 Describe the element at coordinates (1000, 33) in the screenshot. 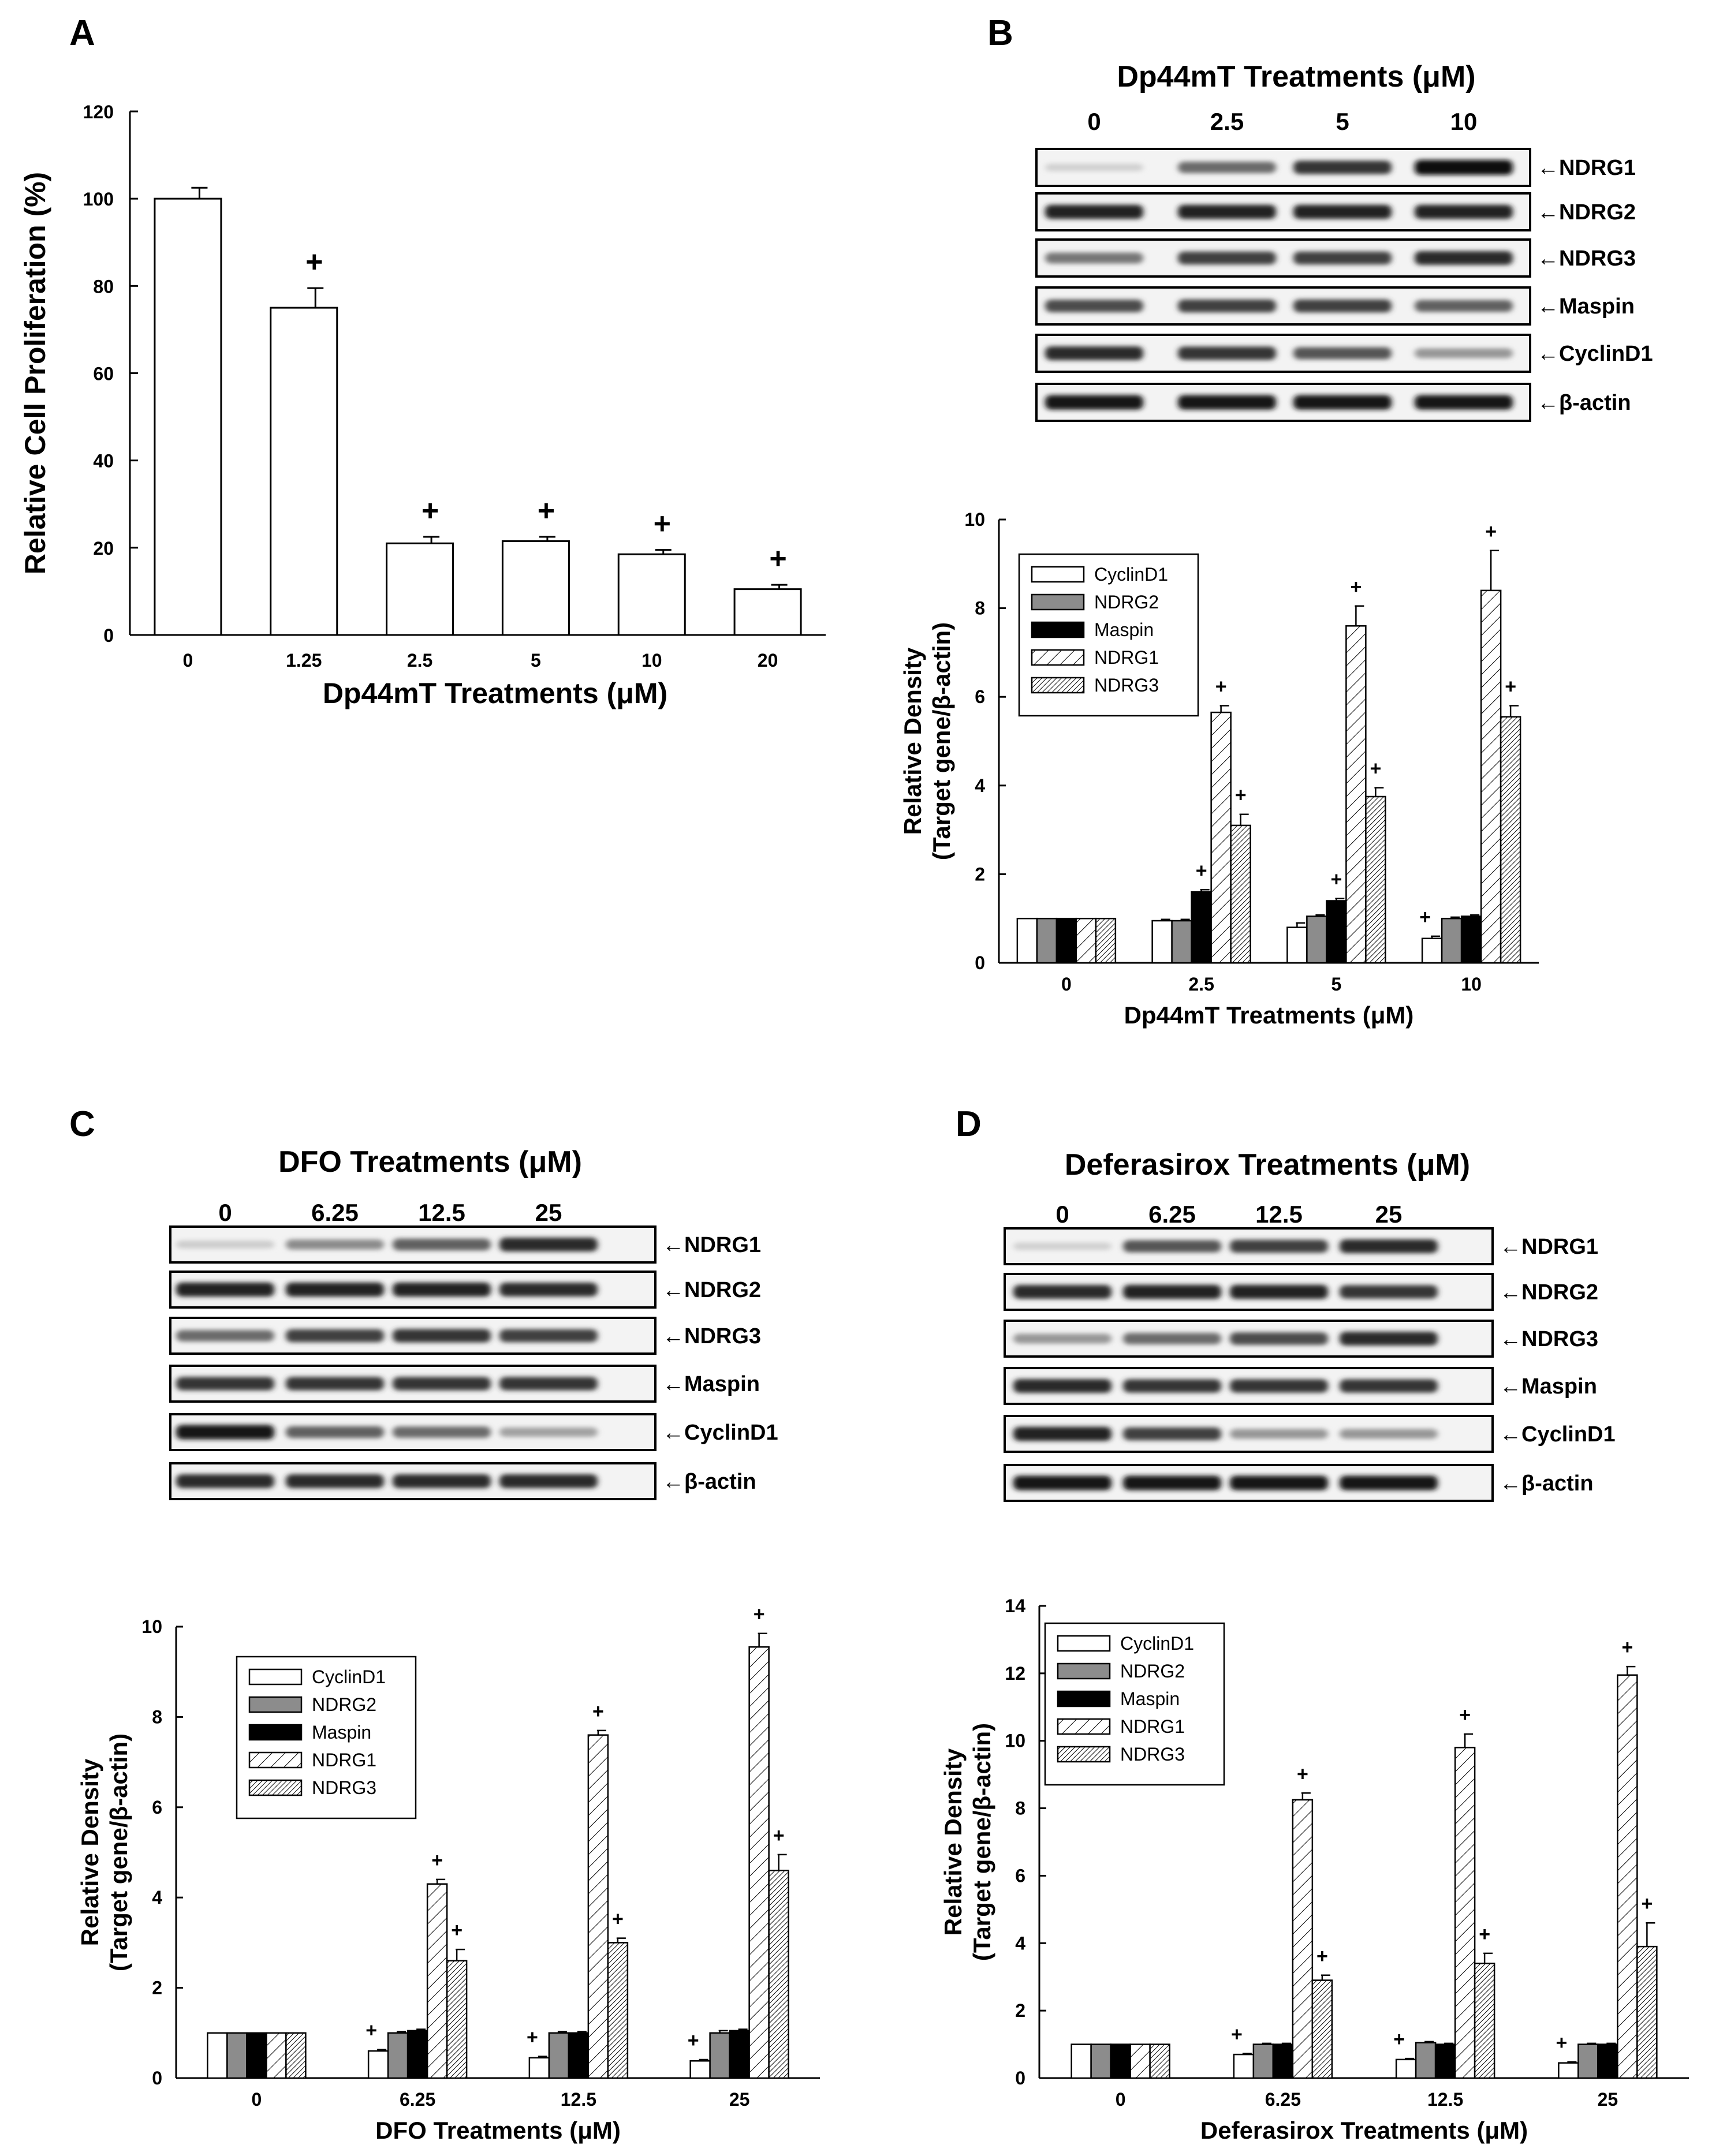

I see `panel-letter-b: B` at that location.